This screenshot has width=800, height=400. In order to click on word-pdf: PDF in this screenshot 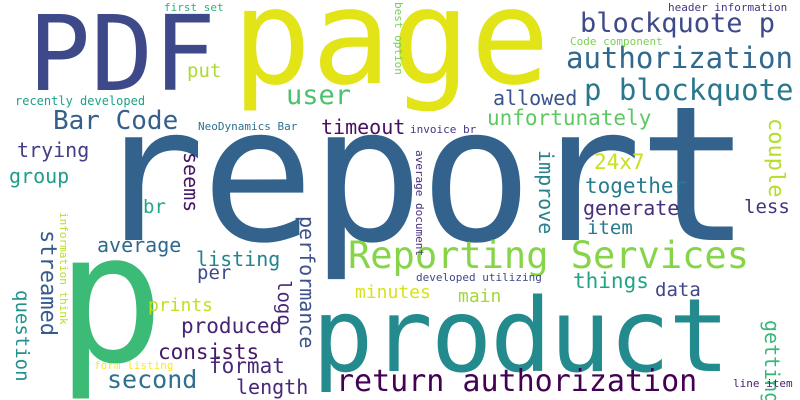, I will do `click(122, 57)`.